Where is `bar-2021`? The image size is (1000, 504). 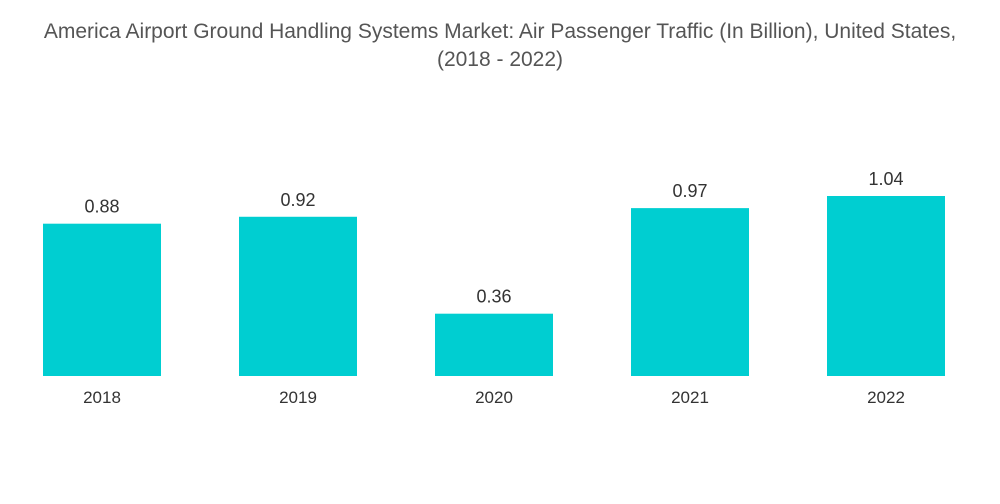
bar-2021 is located at coordinates (690, 292).